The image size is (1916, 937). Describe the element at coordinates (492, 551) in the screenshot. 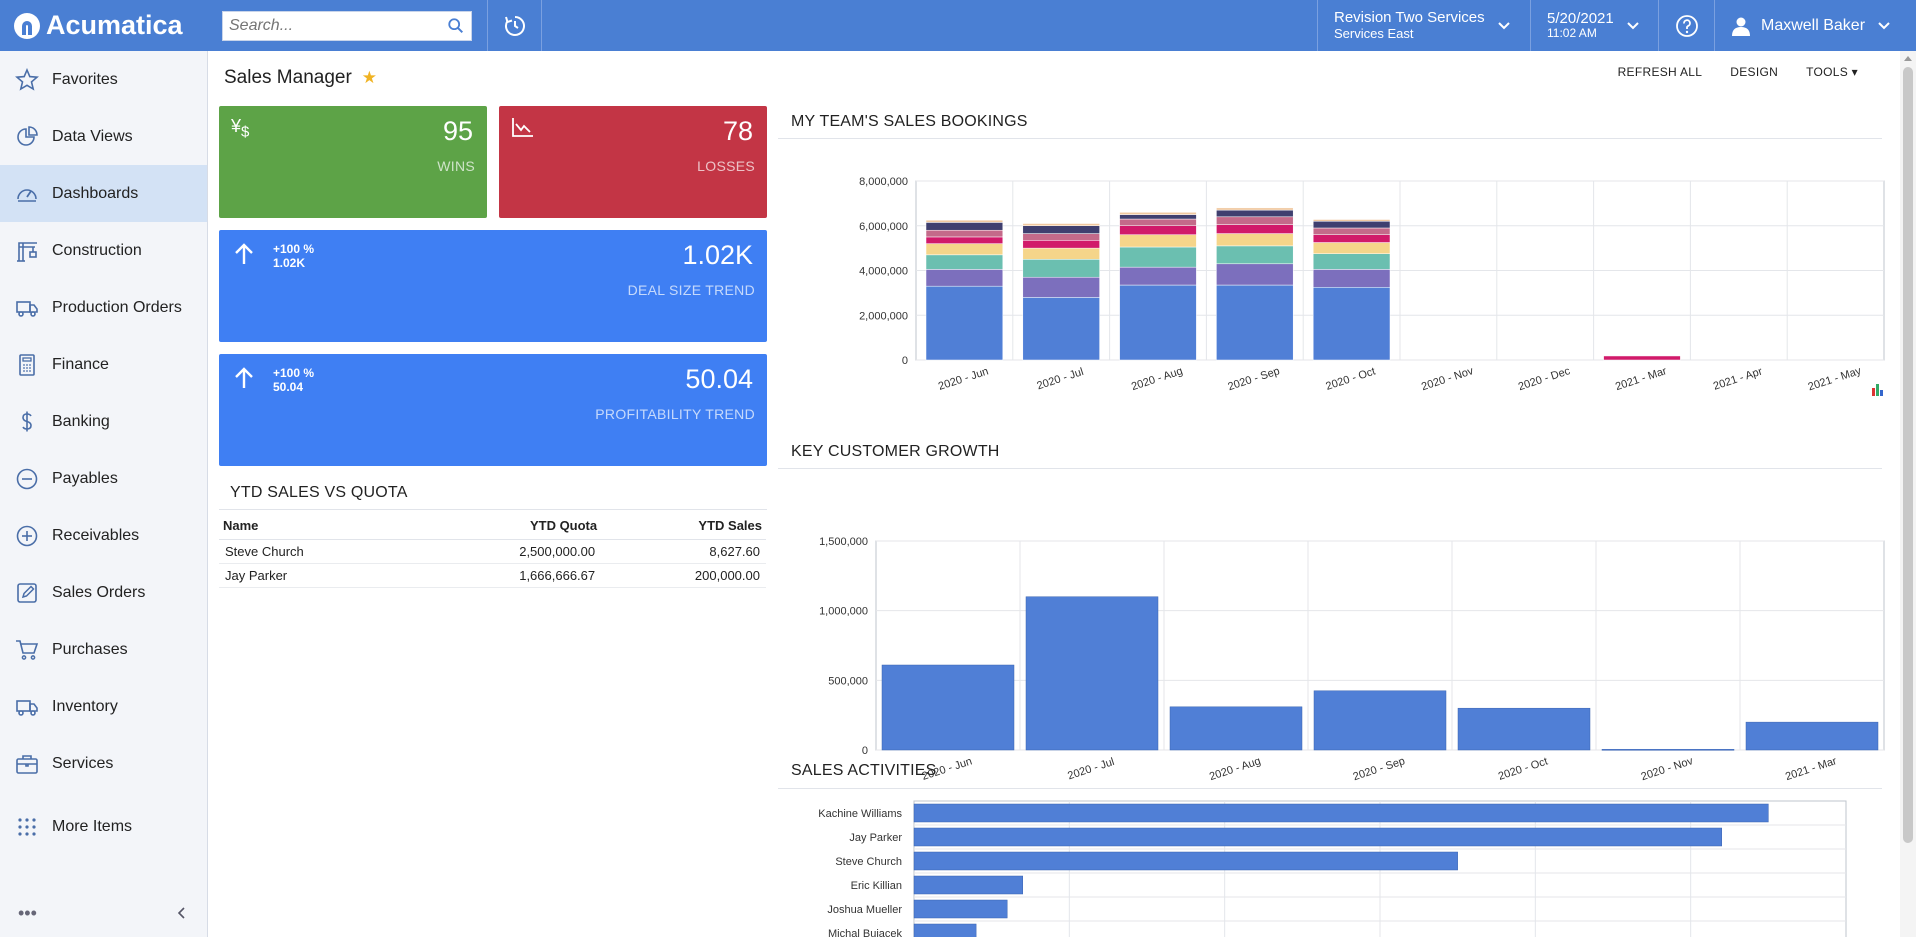

I see `table-row: Steve Church 2,500,000.00 8,627.60` at that location.